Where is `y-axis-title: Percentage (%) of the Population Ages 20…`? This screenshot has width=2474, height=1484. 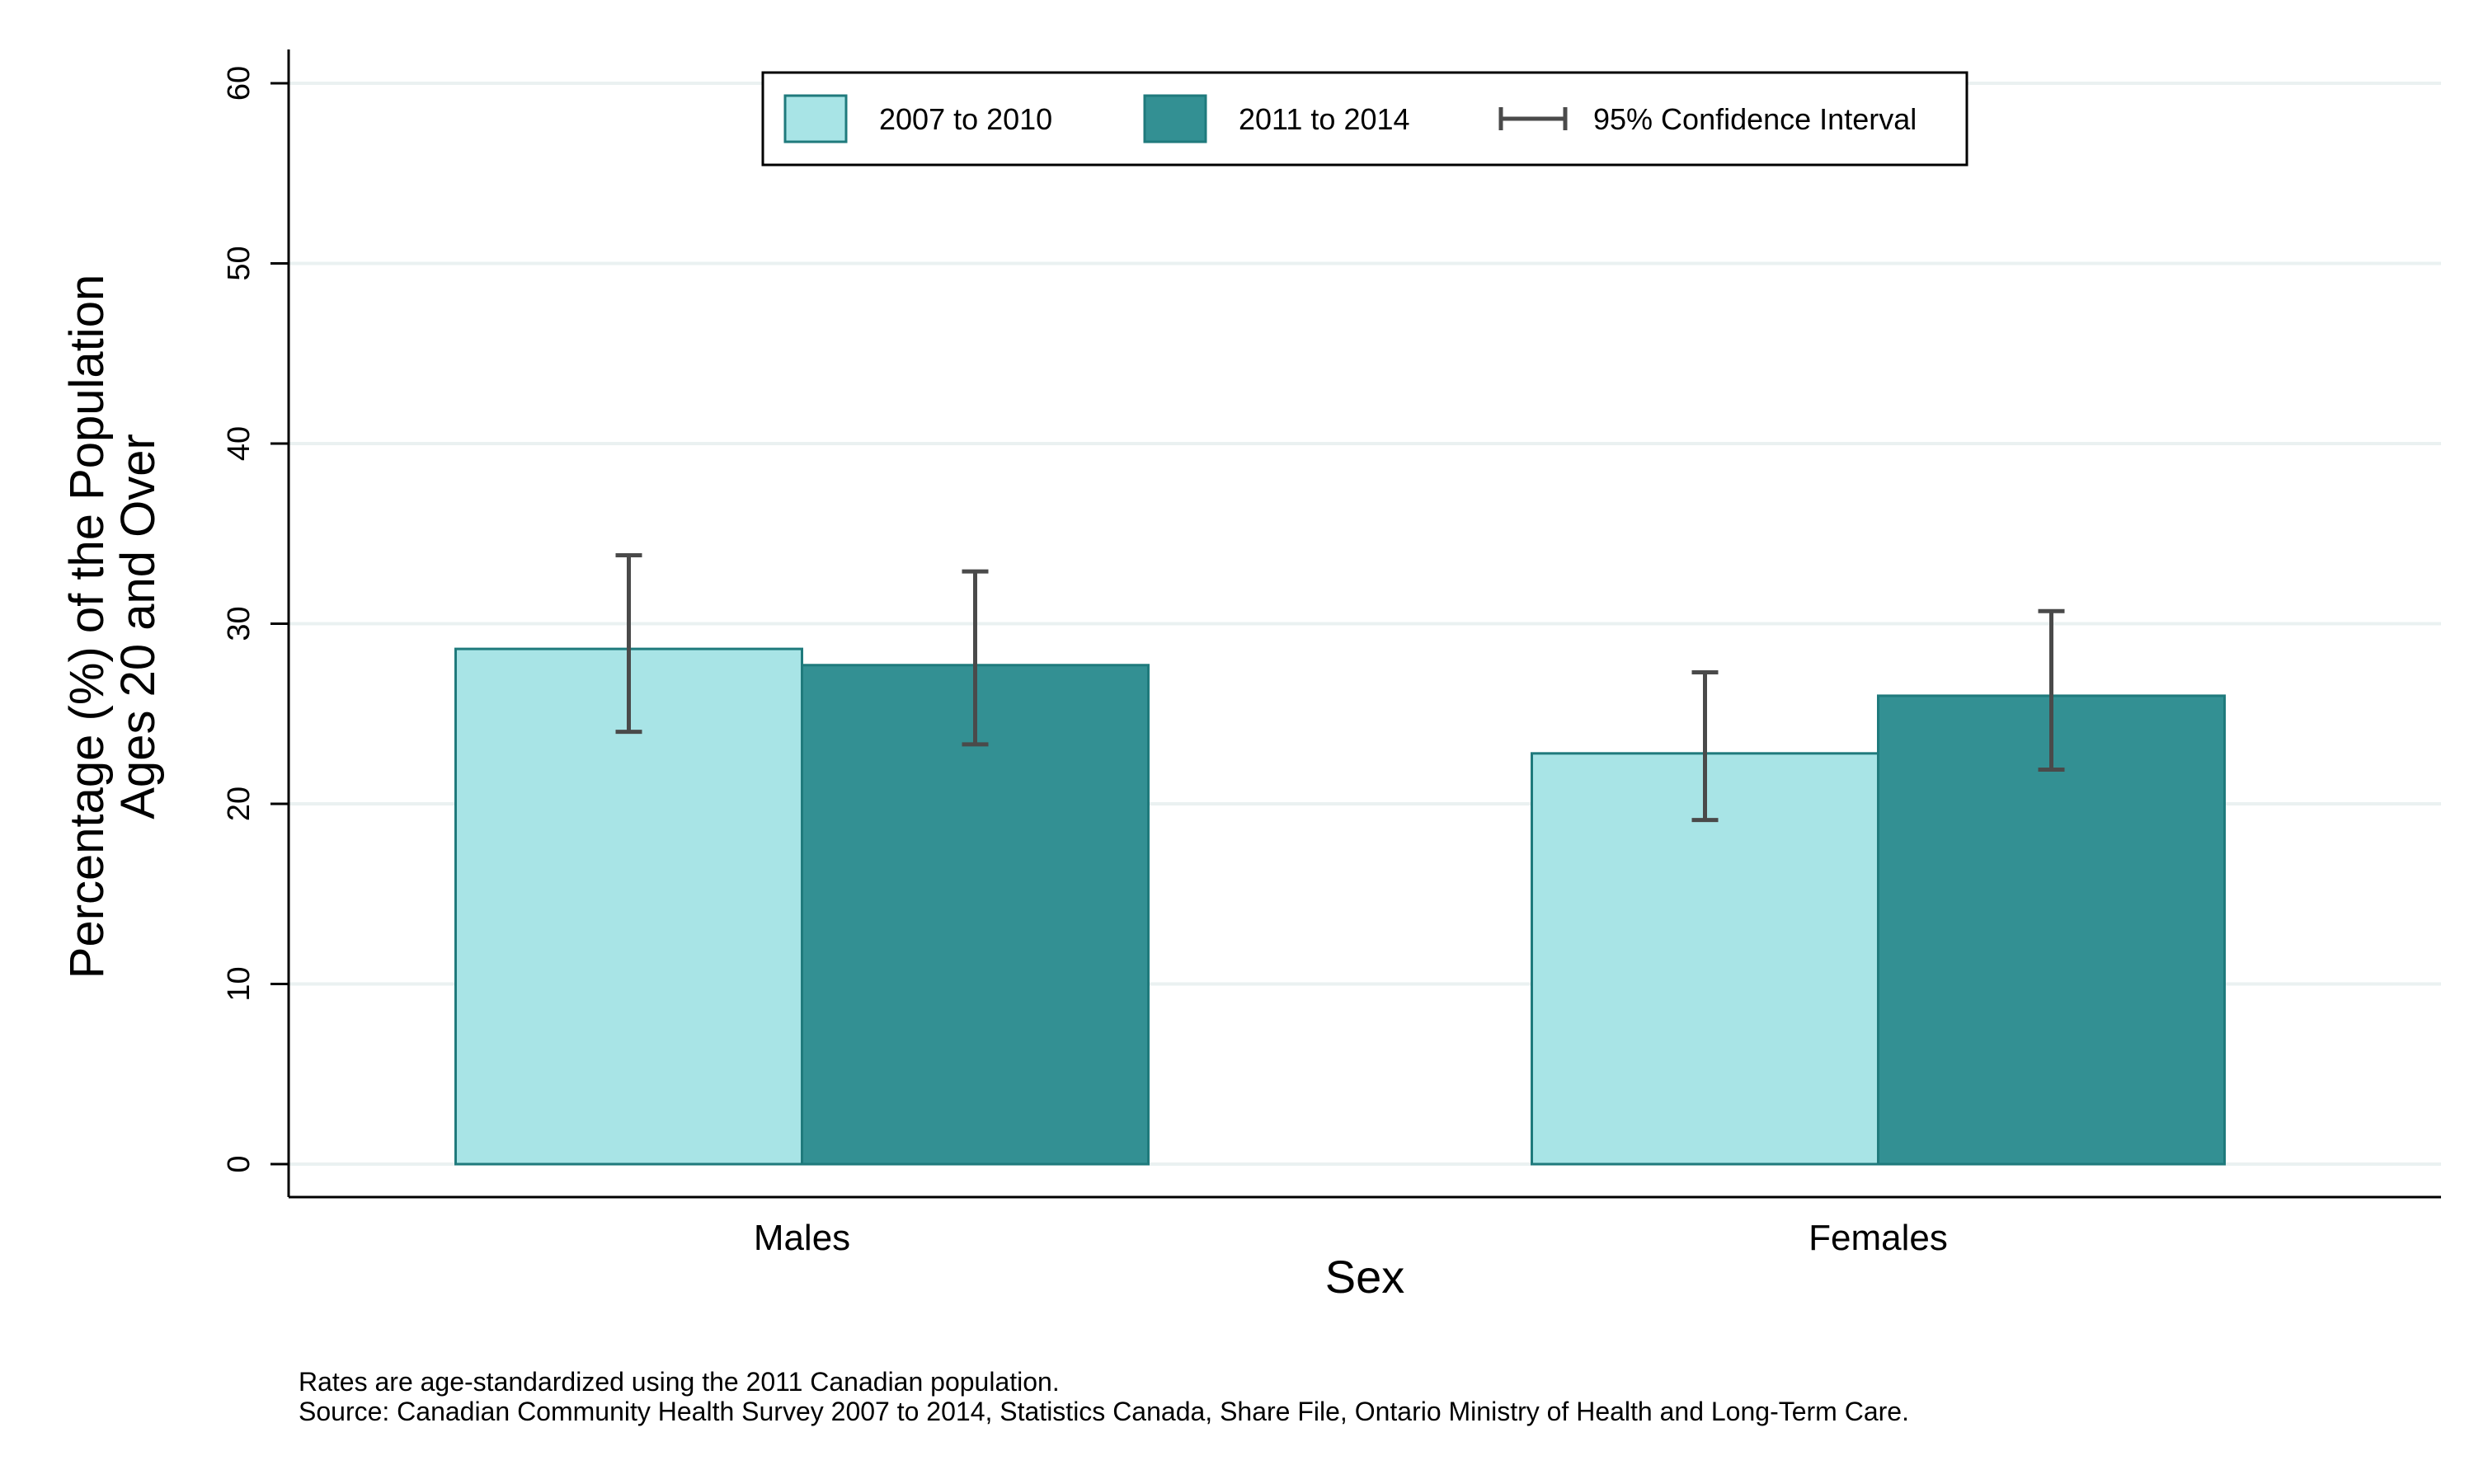
y-axis-title: Percentage (%) of the Population Ages 20… is located at coordinates (112, 627).